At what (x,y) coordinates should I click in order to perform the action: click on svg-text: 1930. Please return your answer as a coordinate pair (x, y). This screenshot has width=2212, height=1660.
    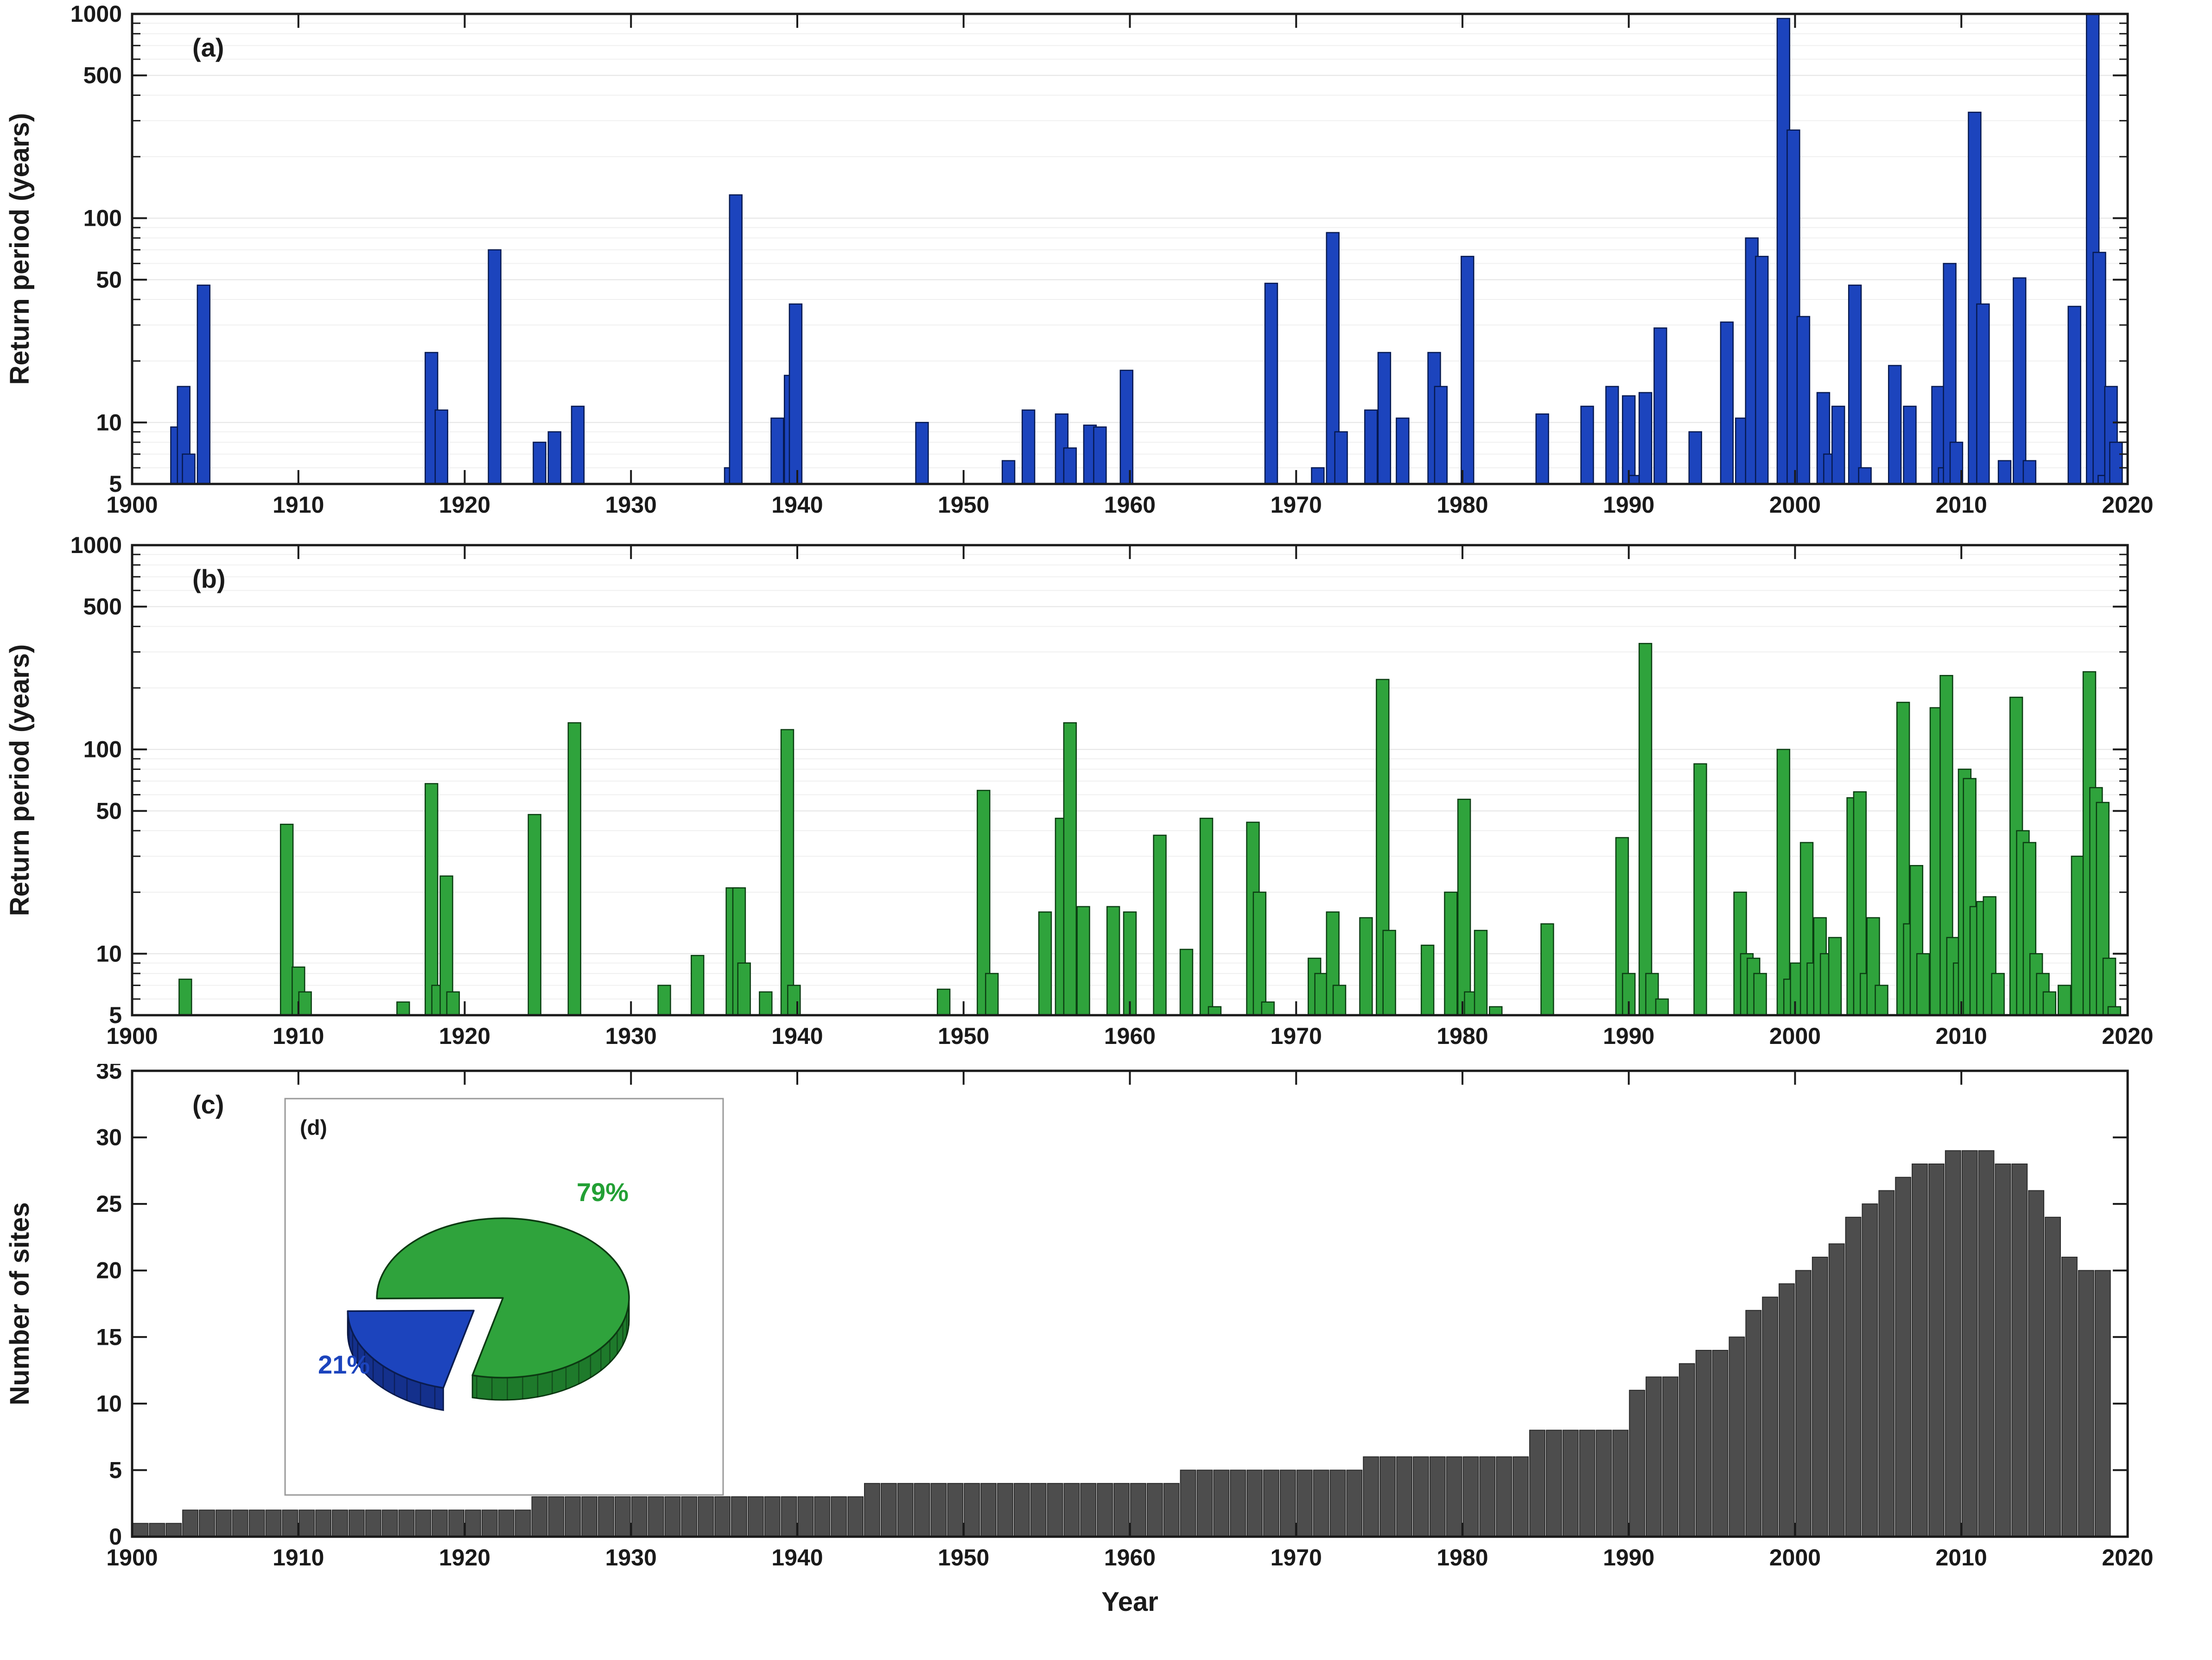
    Looking at the image, I should click on (631, 1558).